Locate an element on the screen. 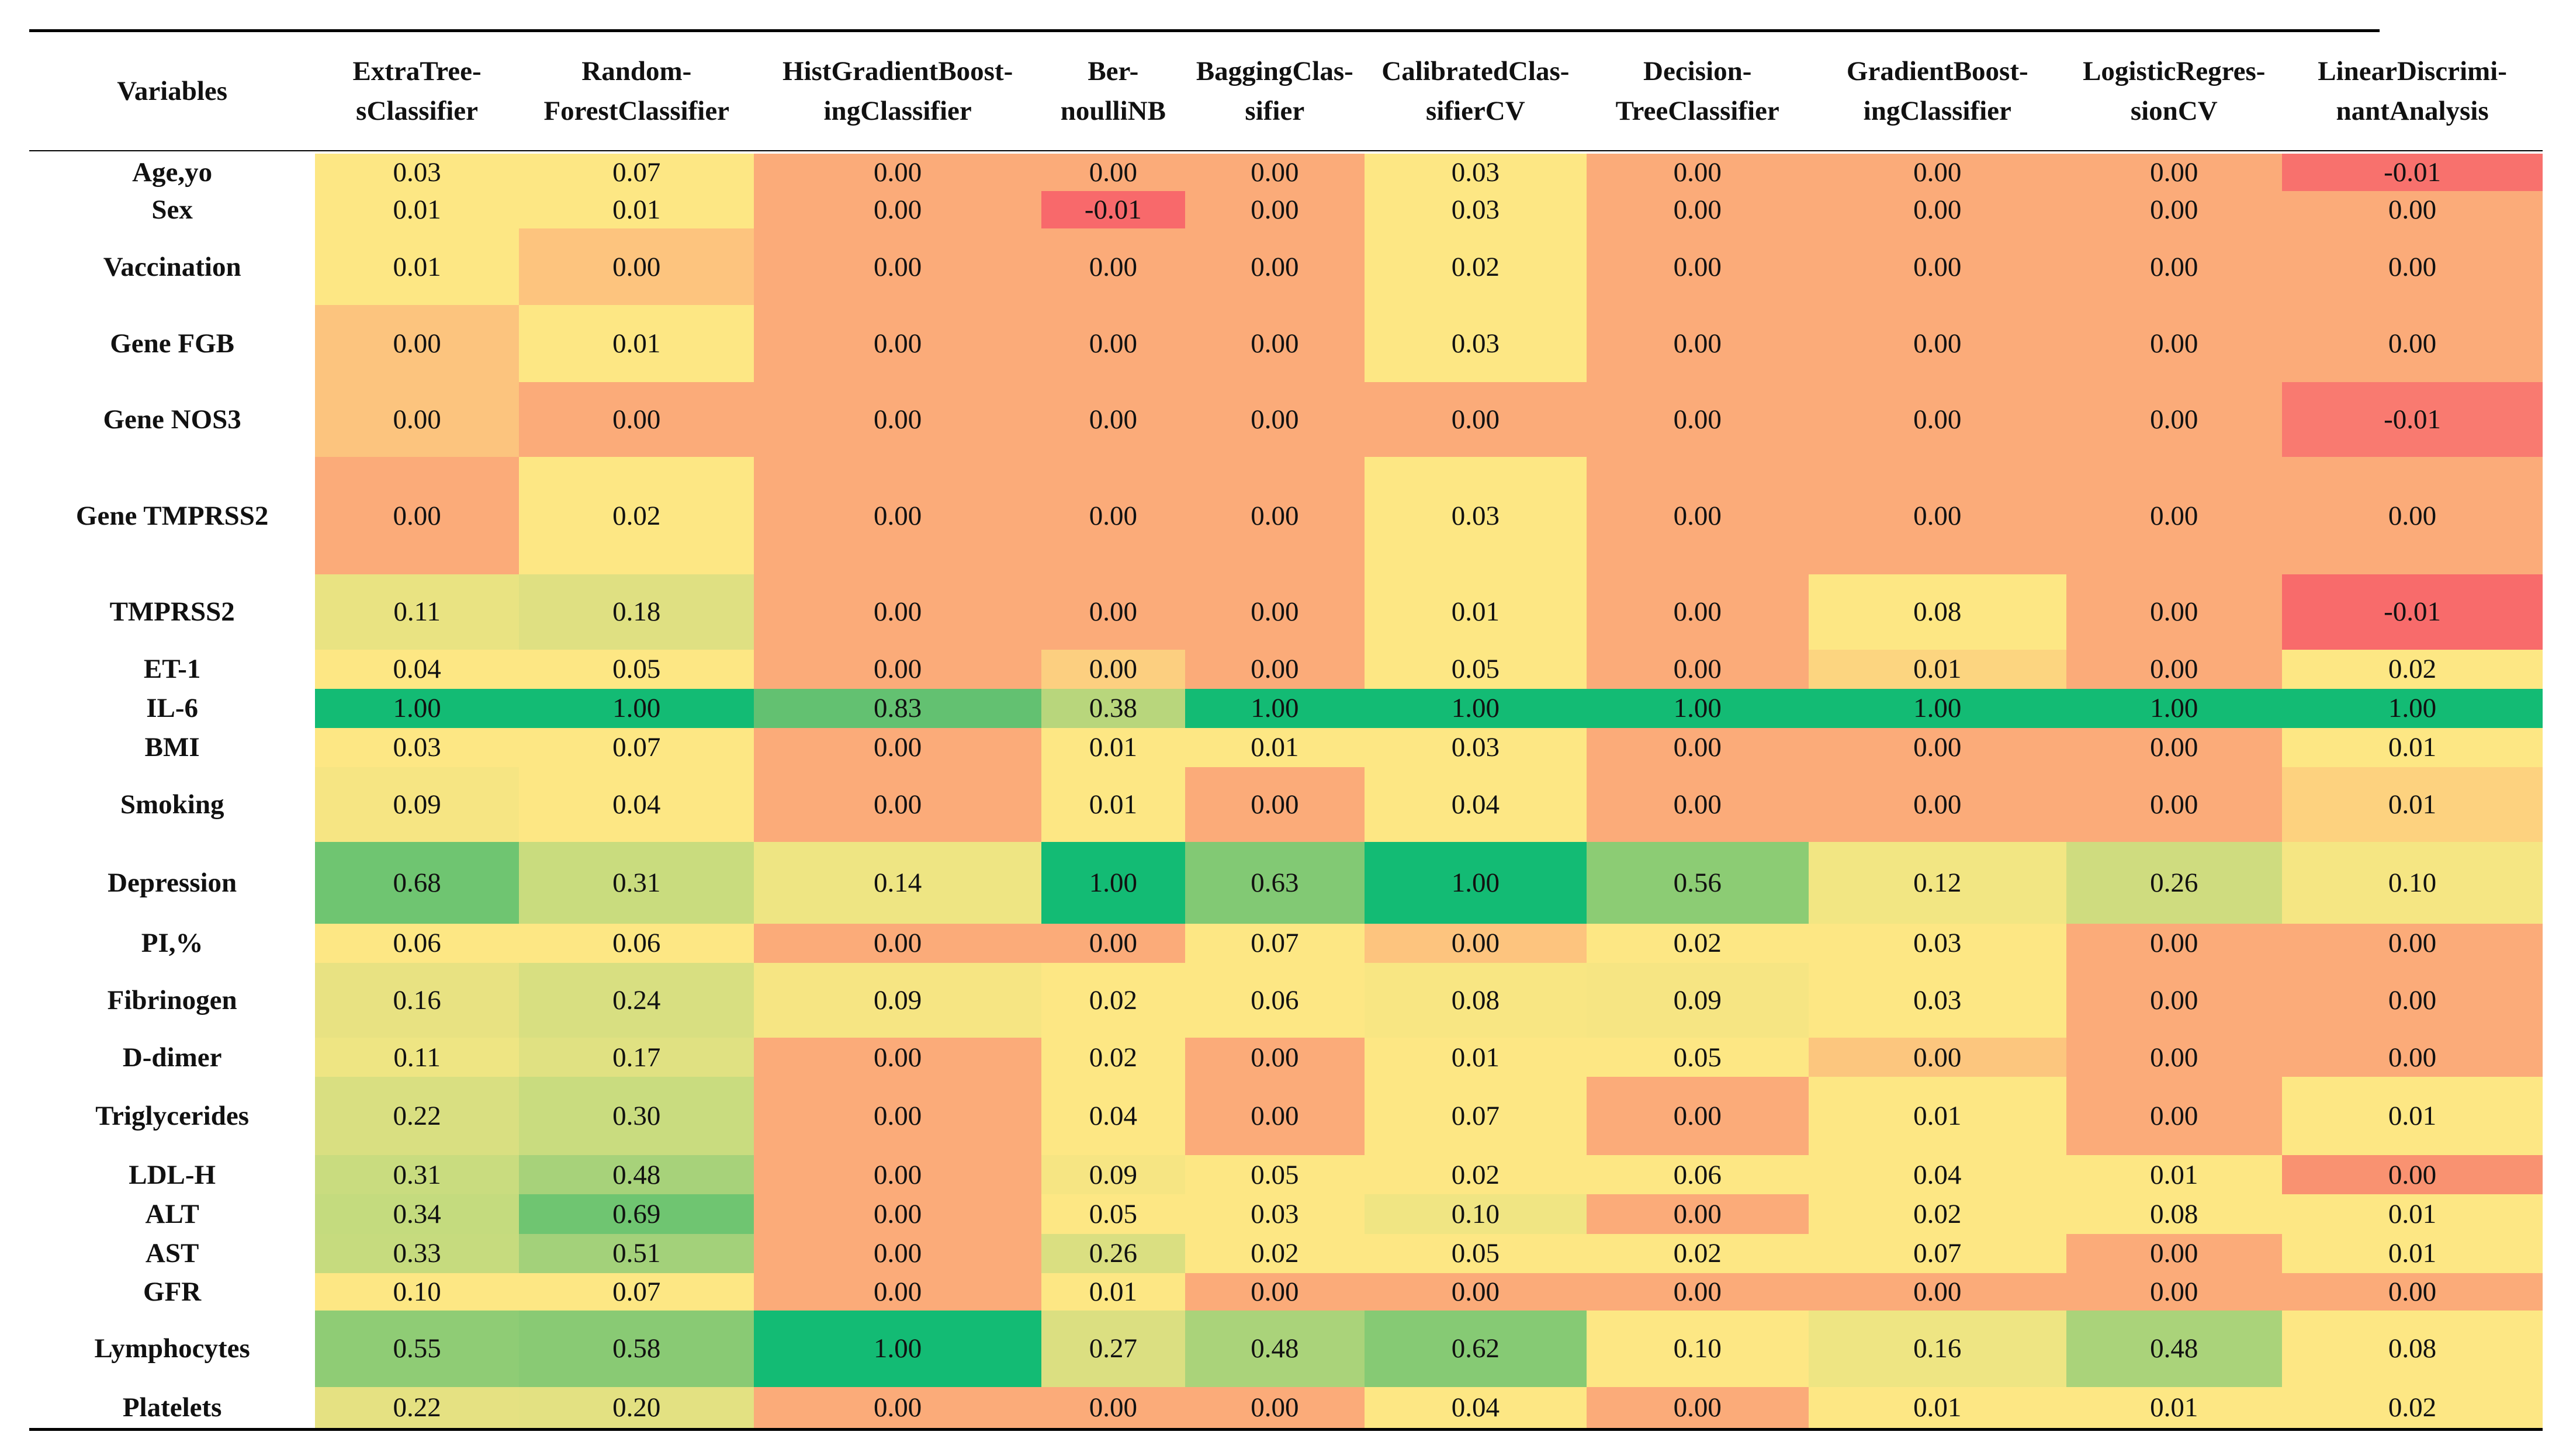 The width and height of the screenshot is (2559, 1456). value-cell: 0.56 is located at coordinates (1697, 883).